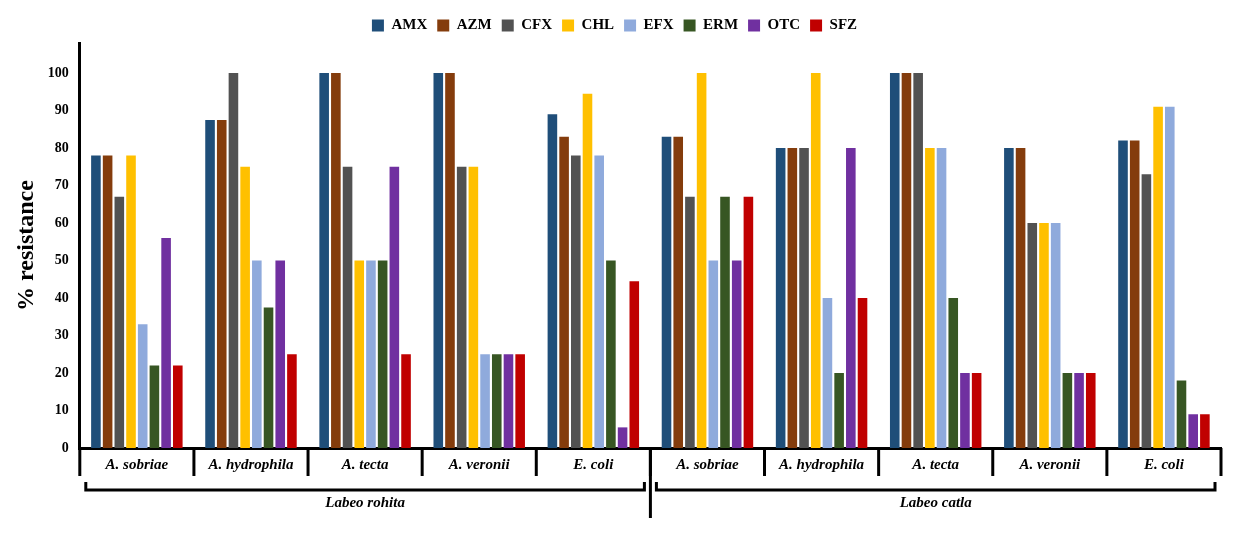 This screenshot has width=1239, height=550. I want to click on y-tick-label: 20, so click(61, 372).